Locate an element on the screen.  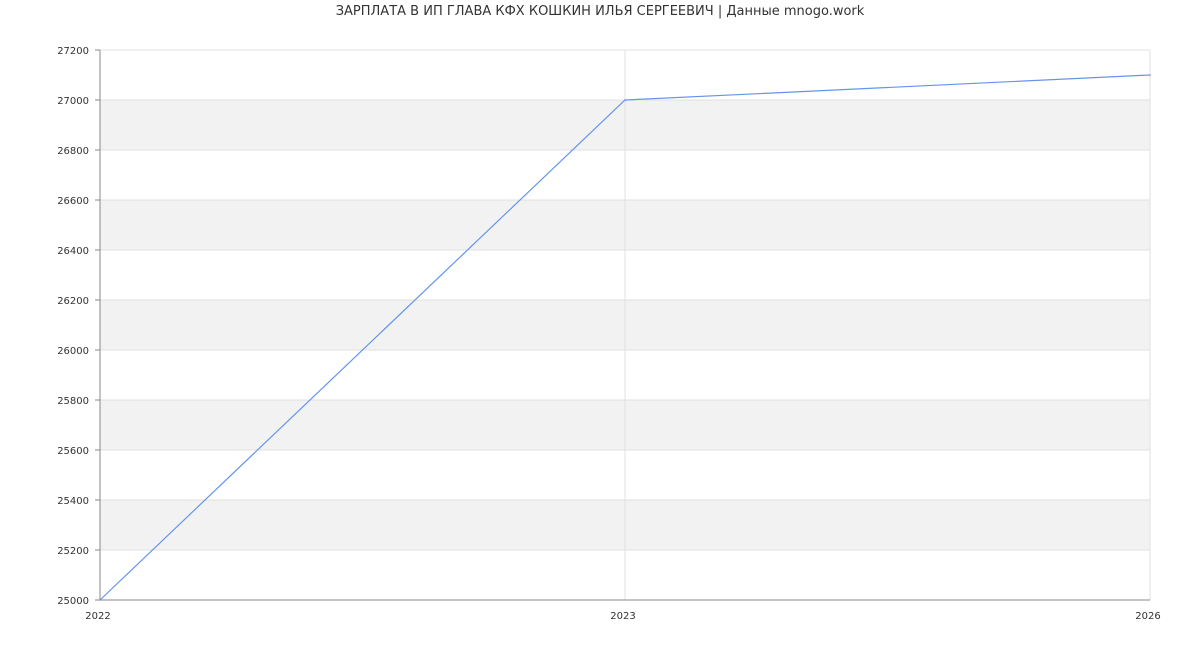
y-tick-label: 26800 is located at coordinates (73, 151).